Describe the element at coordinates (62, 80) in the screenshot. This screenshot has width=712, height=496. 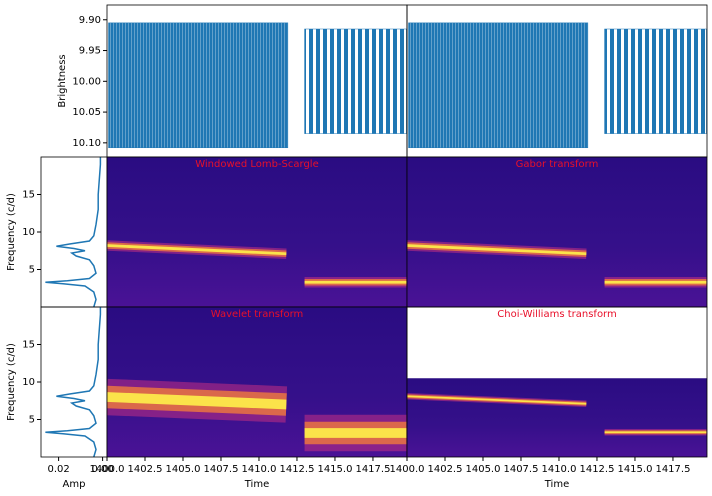
I see `y-axis-label: Brightness` at that location.